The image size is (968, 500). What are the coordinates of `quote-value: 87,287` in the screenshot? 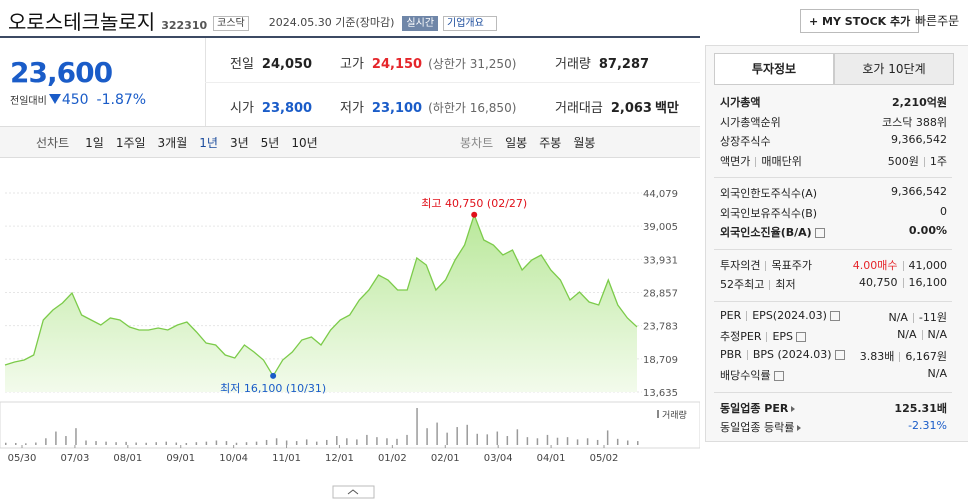 It's located at (624, 64).